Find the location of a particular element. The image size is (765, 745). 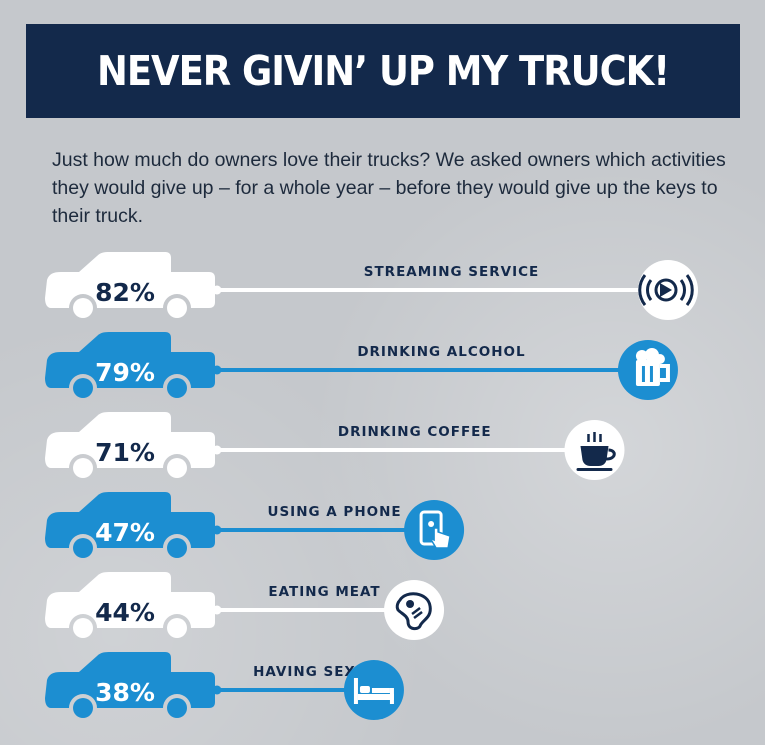

value-label: 79% is located at coordinates (125, 372).